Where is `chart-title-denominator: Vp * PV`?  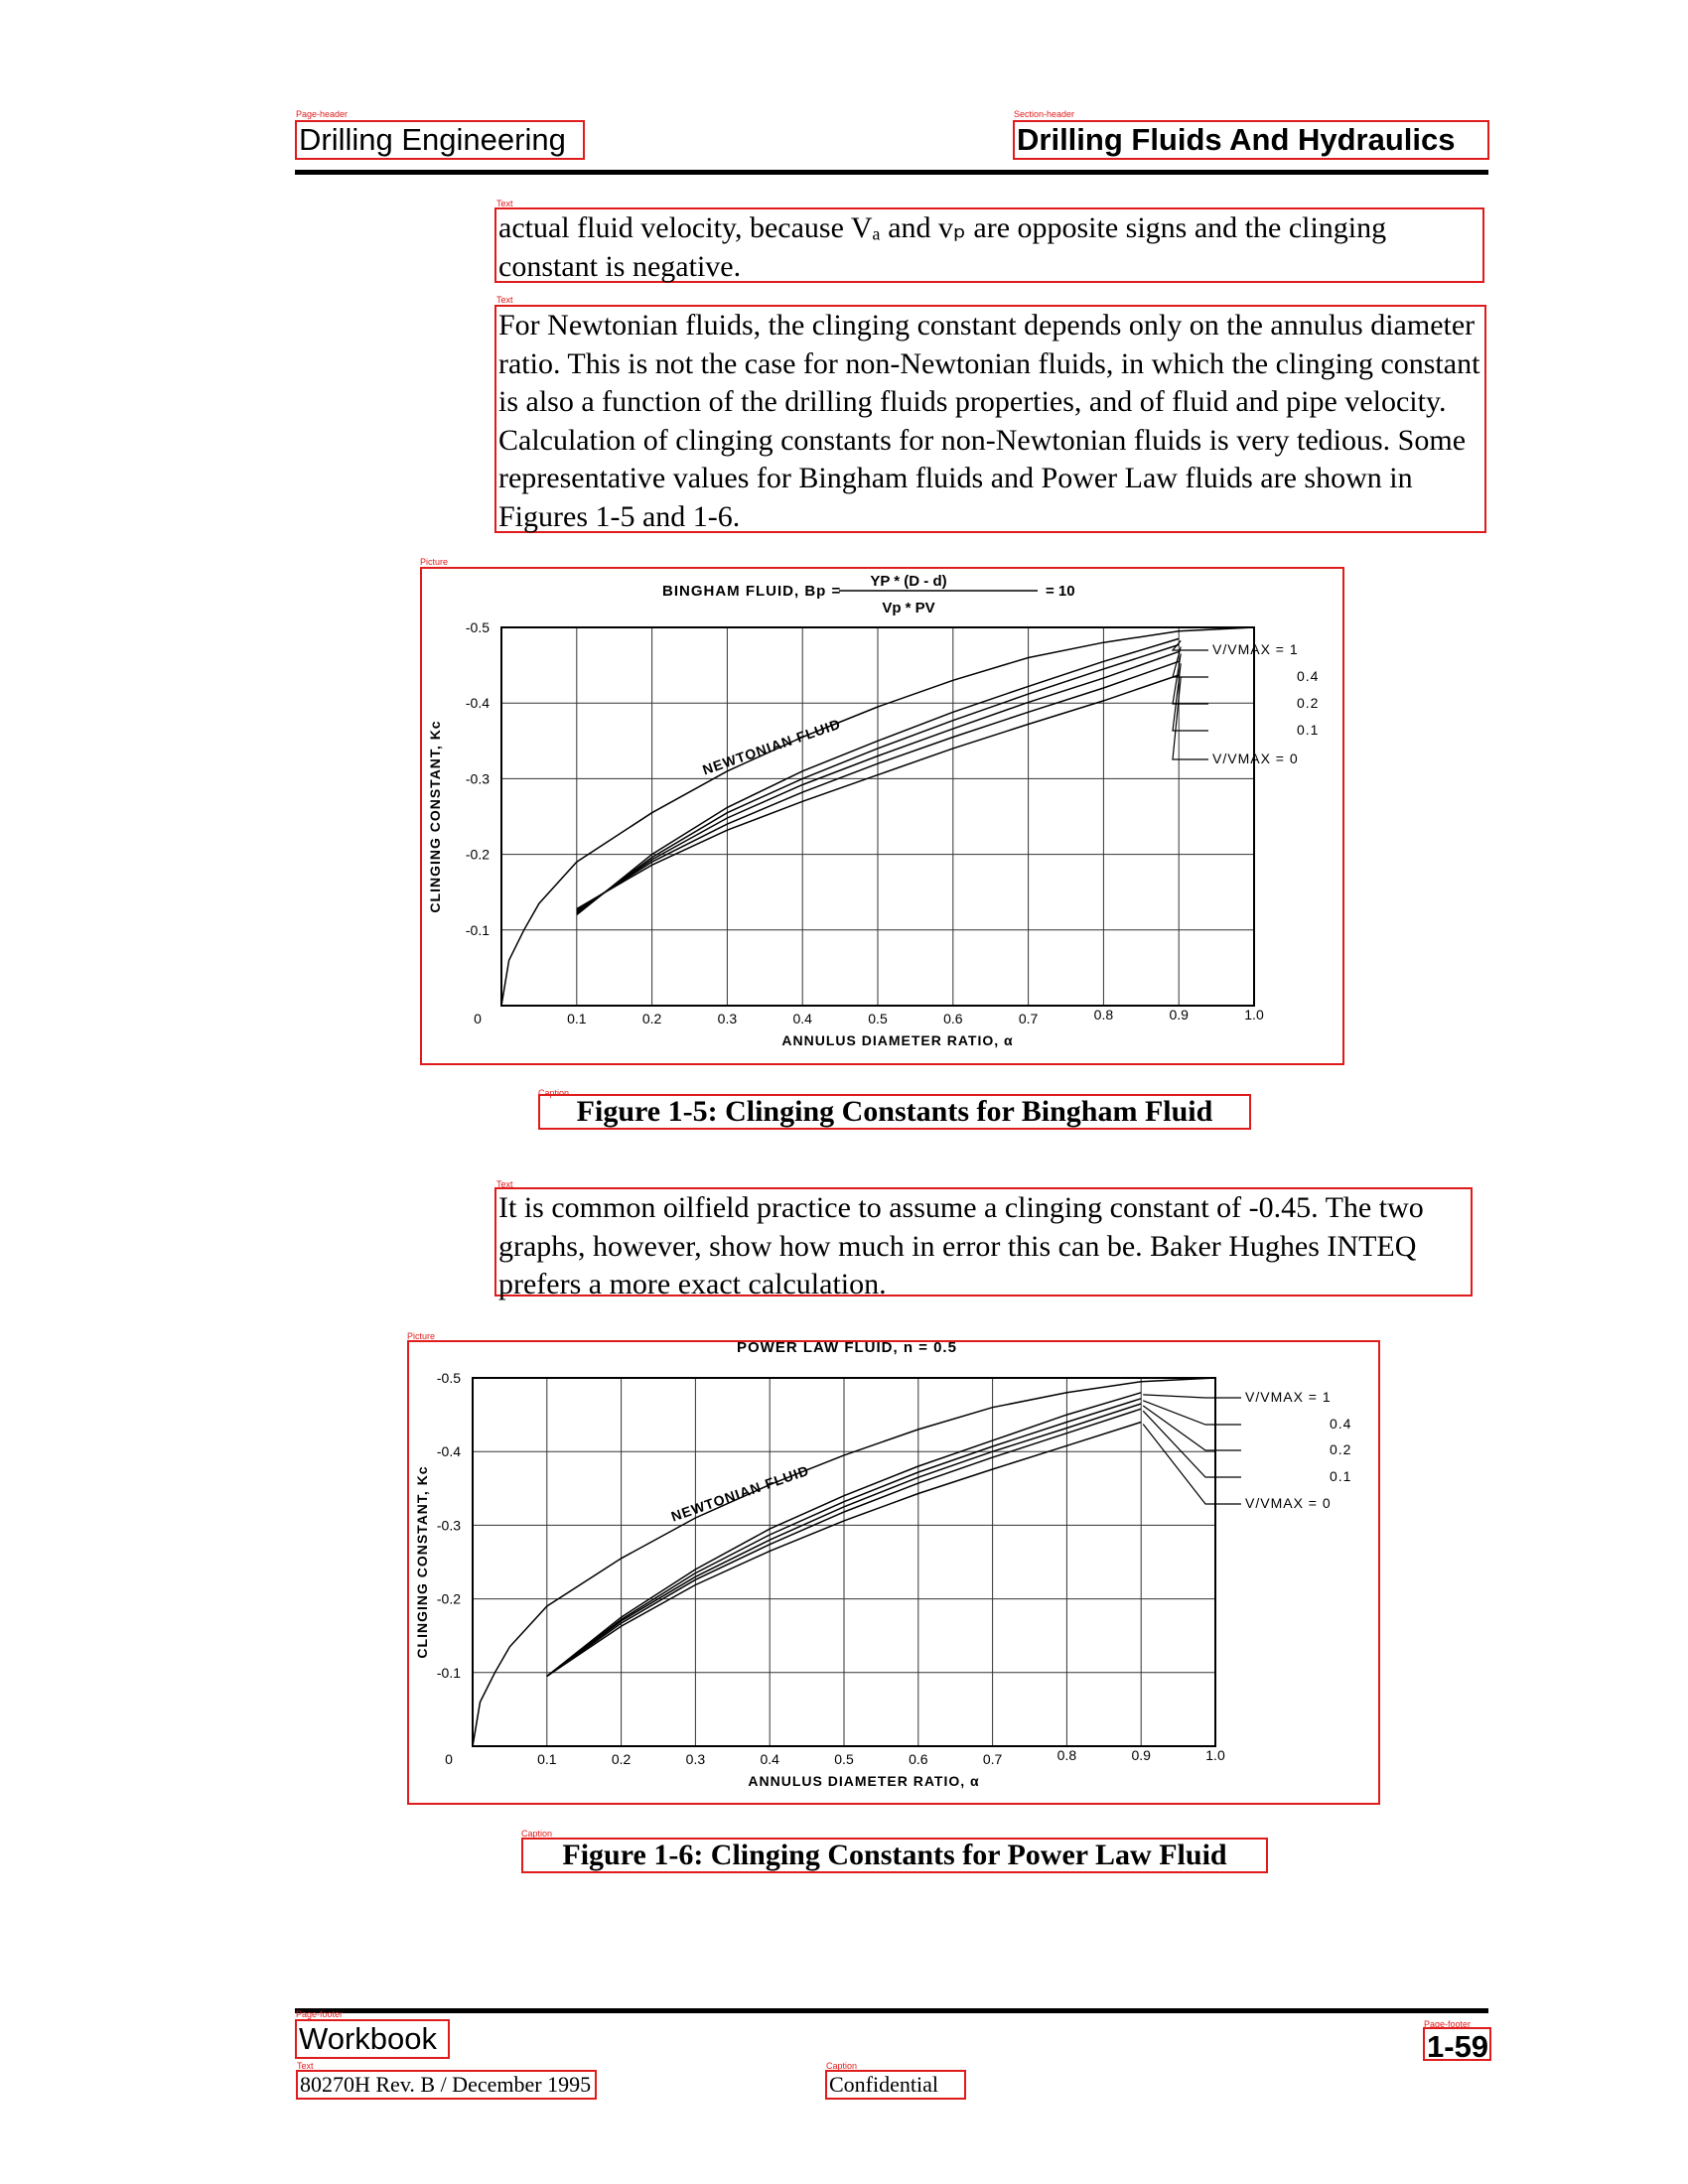 chart-title-denominator: Vp * PV is located at coordinates (908, 608).